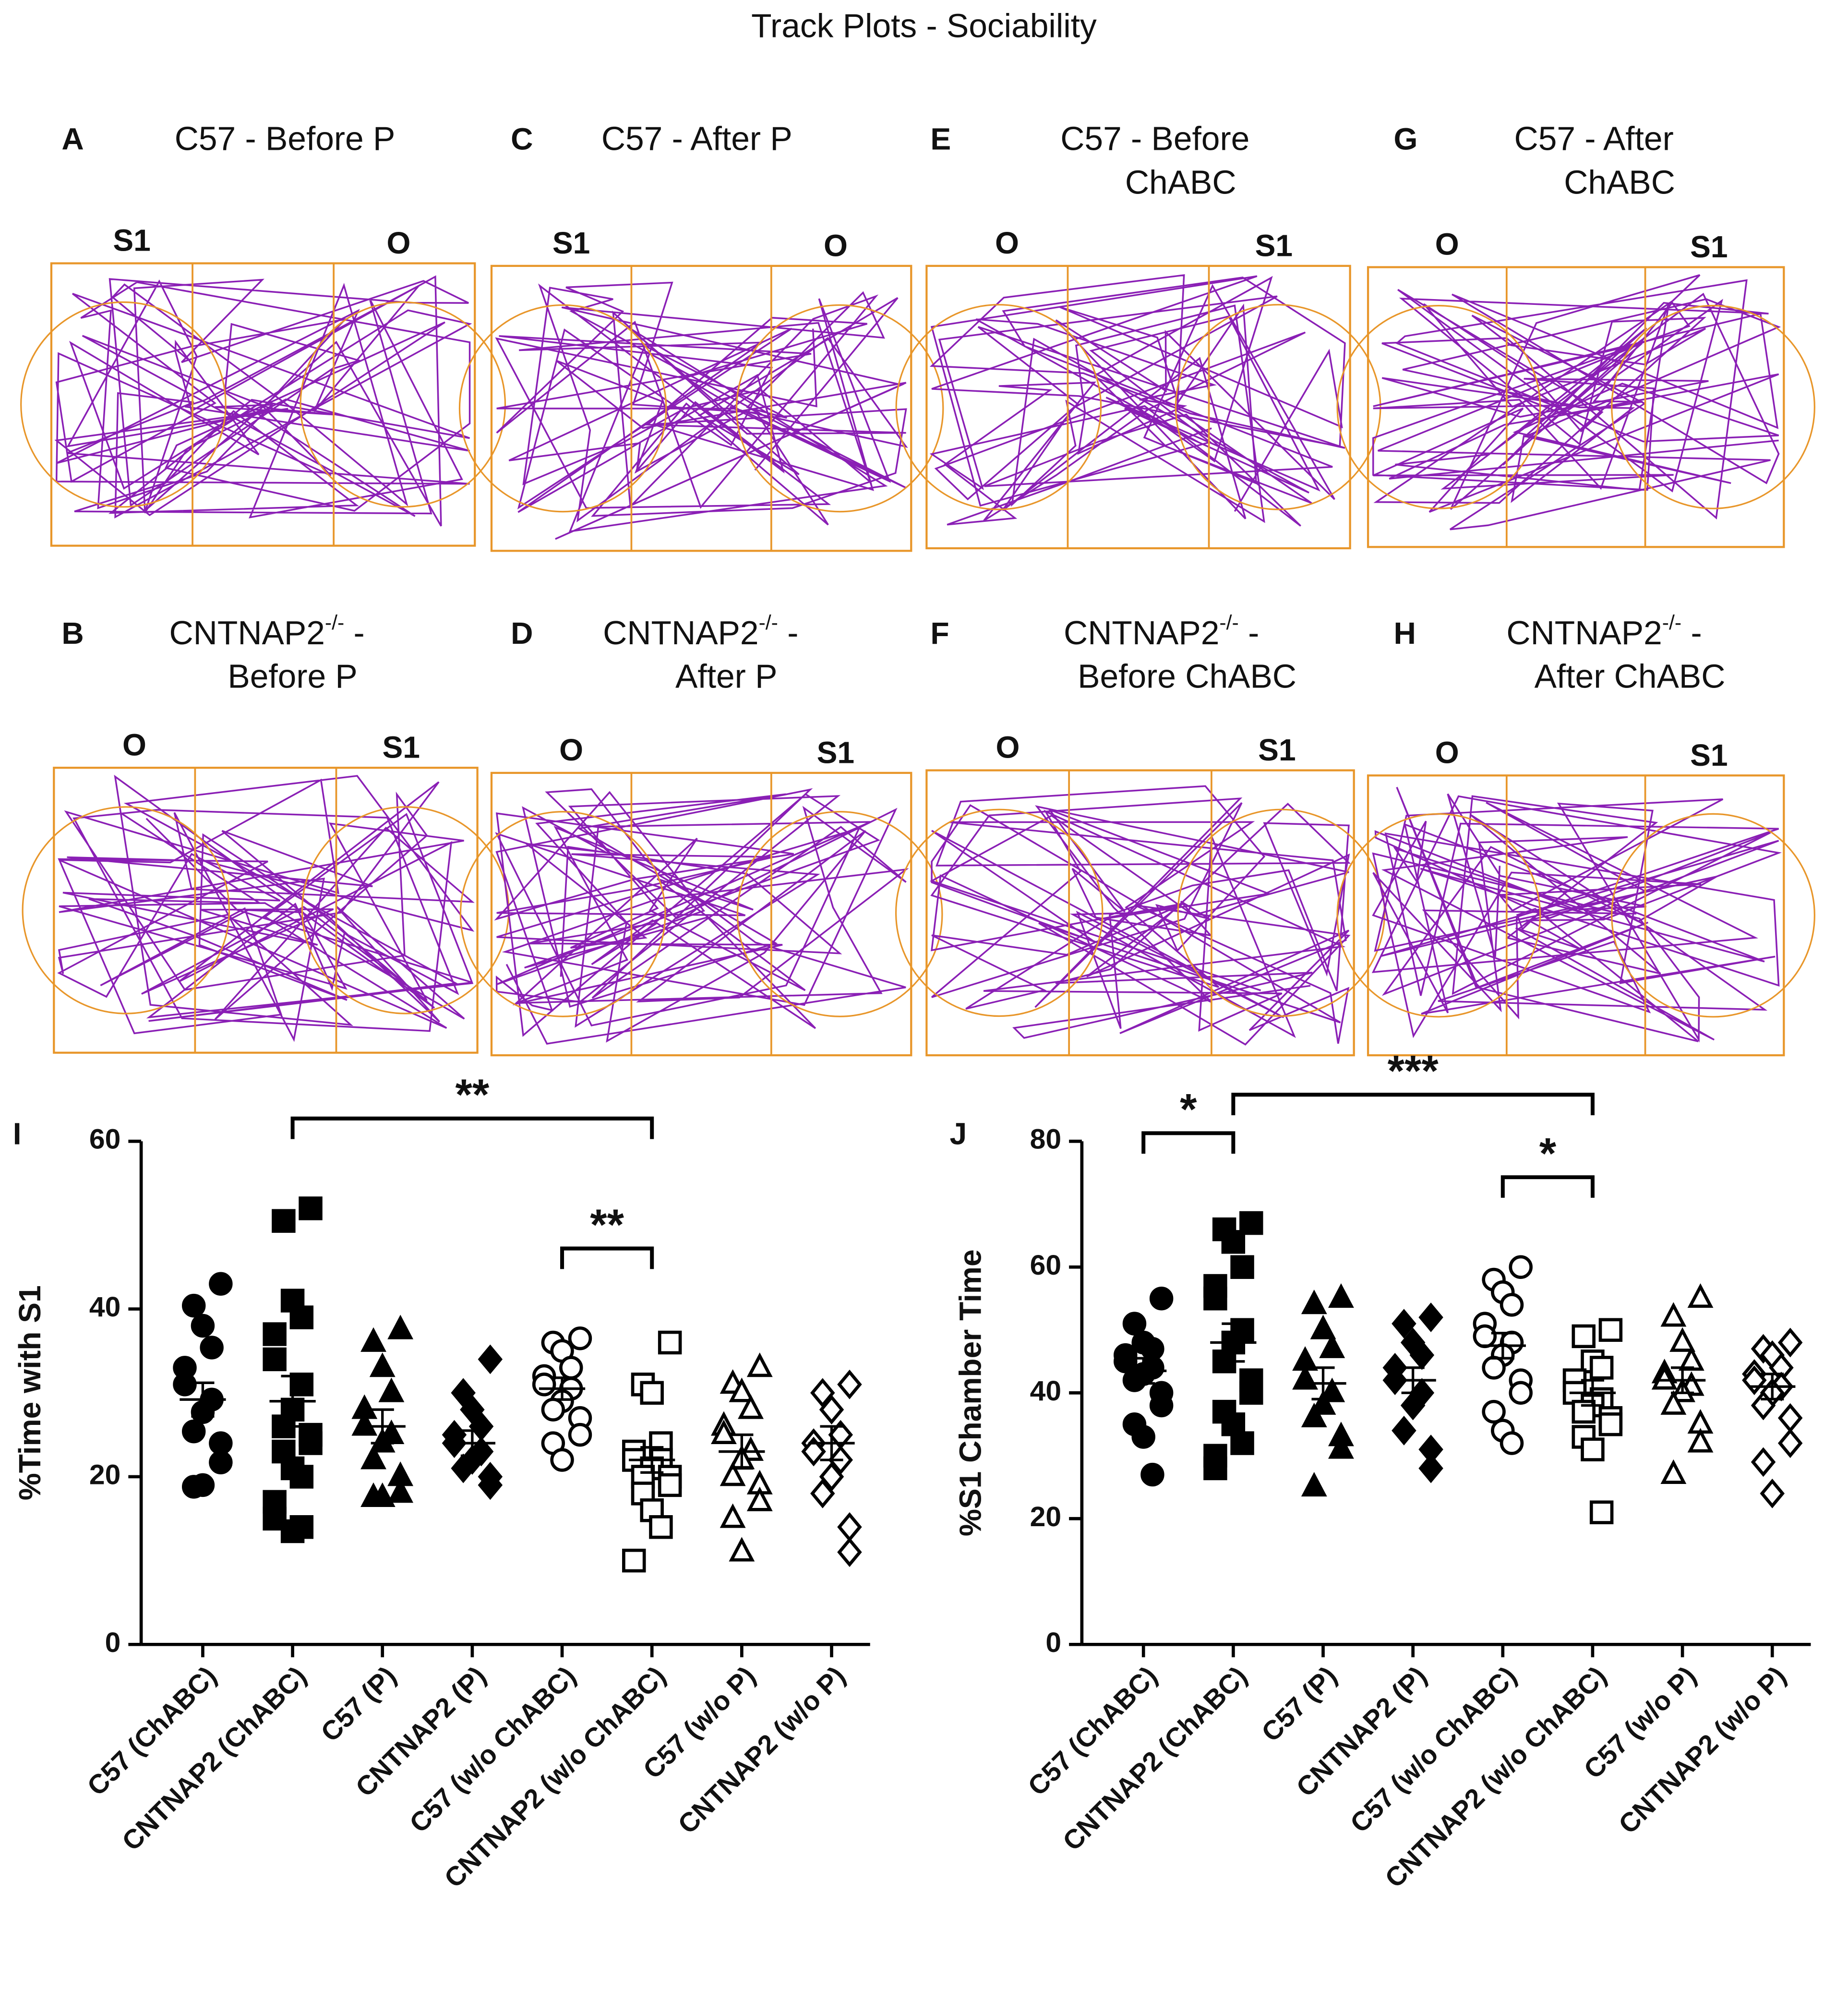 The height and width of the screenshot is (2013, 1848). I want to click on track-panel: D CNTNAP2-/- -After PO S1, so click(701, 834).